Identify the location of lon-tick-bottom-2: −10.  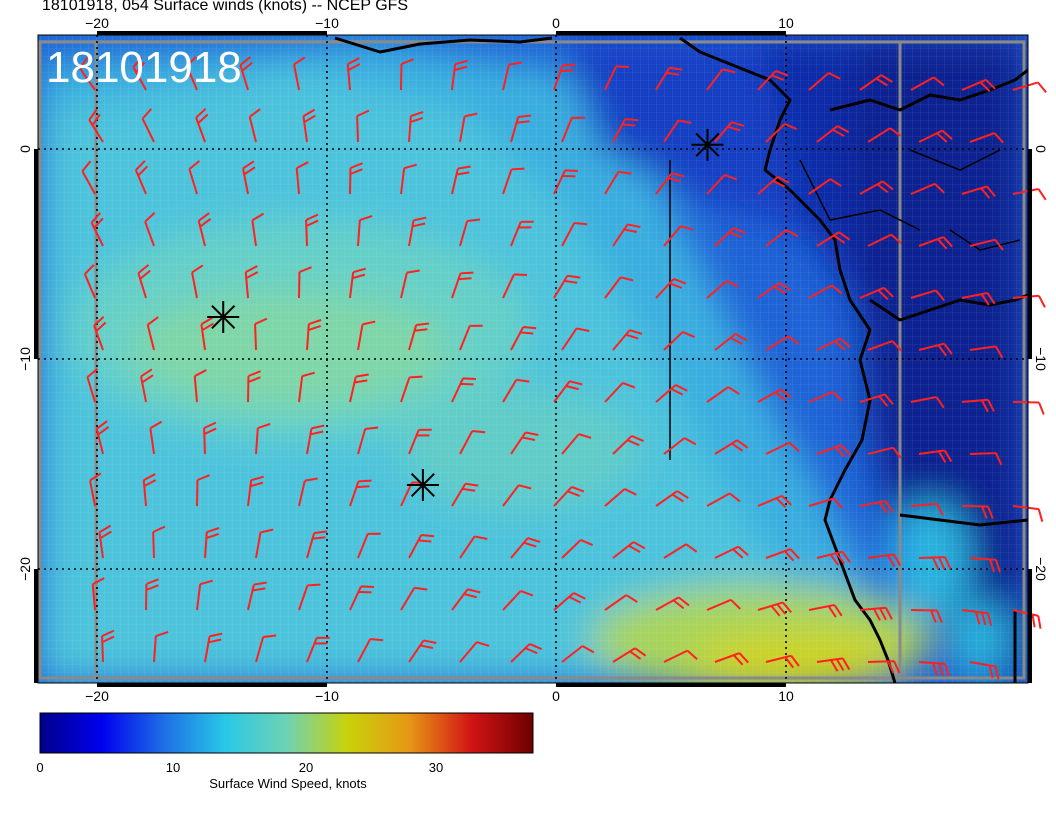
(327, 696).